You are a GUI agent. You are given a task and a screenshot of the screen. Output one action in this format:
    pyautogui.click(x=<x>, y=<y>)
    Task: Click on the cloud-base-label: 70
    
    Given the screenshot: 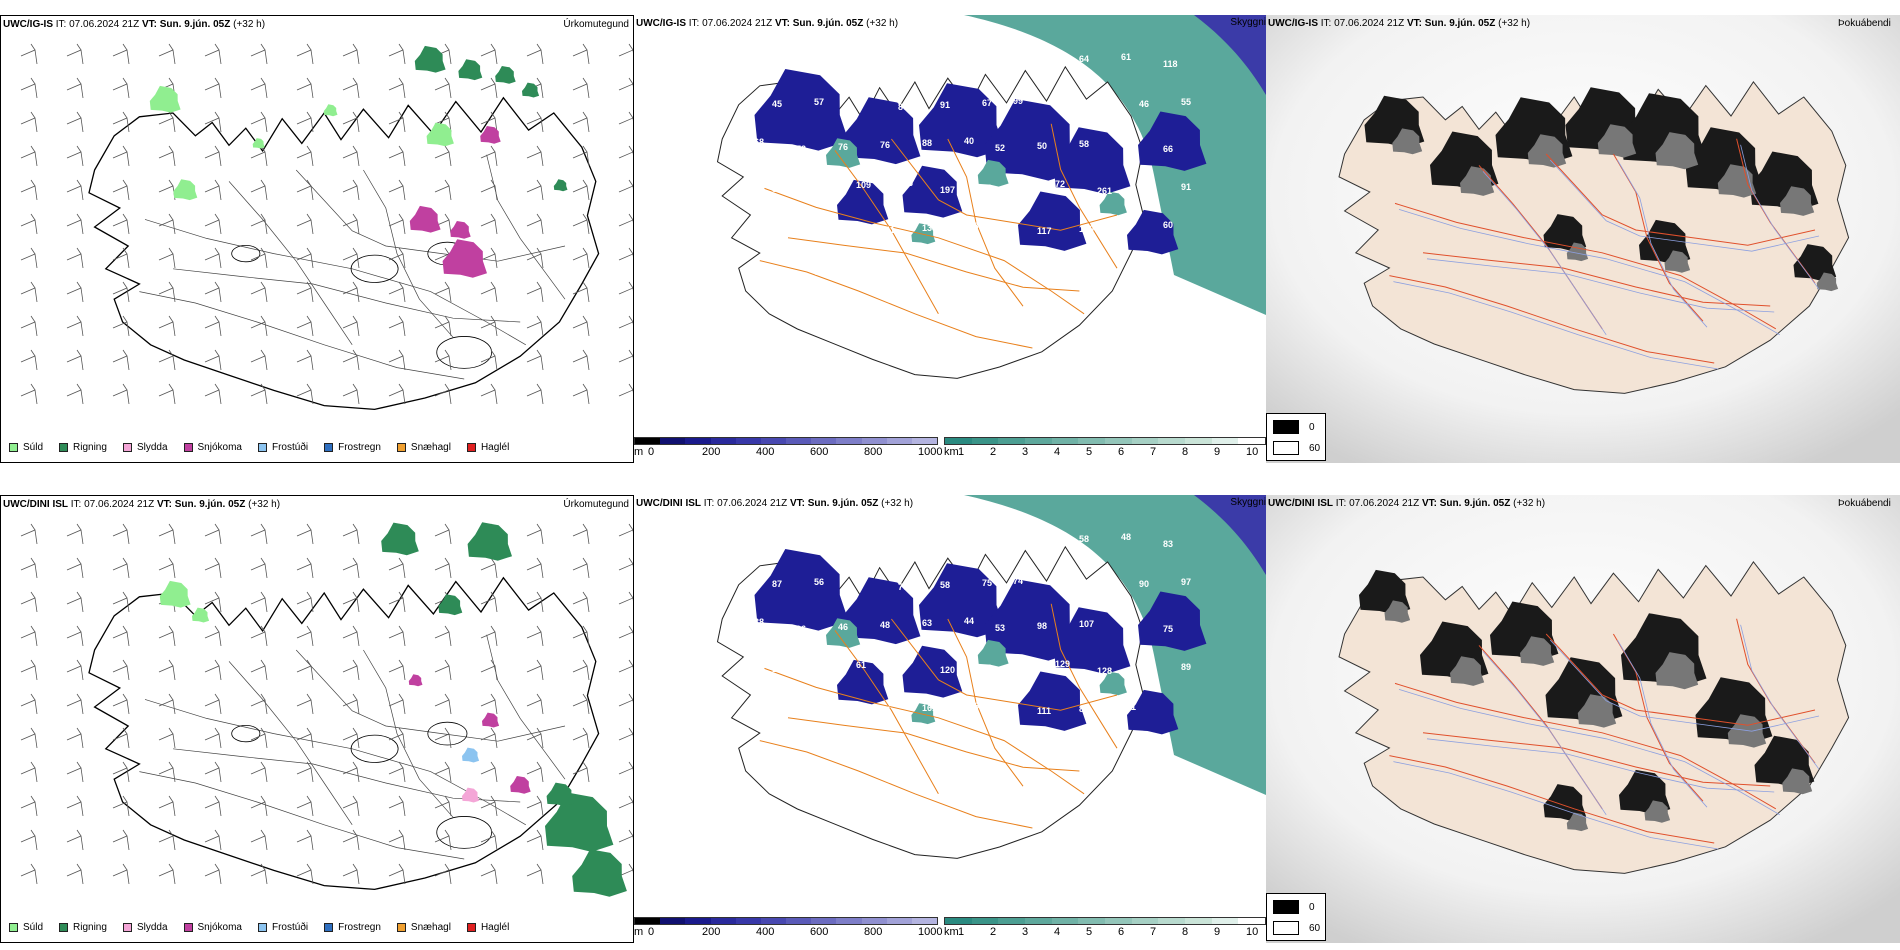 What is the action you would take?
    pyautogui.click(x=903, y=587)
    